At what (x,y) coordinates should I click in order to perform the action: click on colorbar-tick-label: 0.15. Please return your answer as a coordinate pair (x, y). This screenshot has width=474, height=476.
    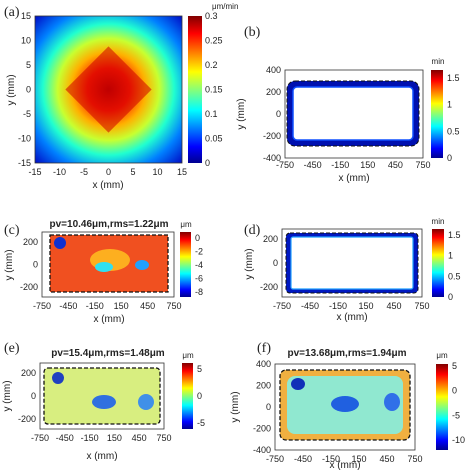
    Looking at the image, I should click on (214, 90).